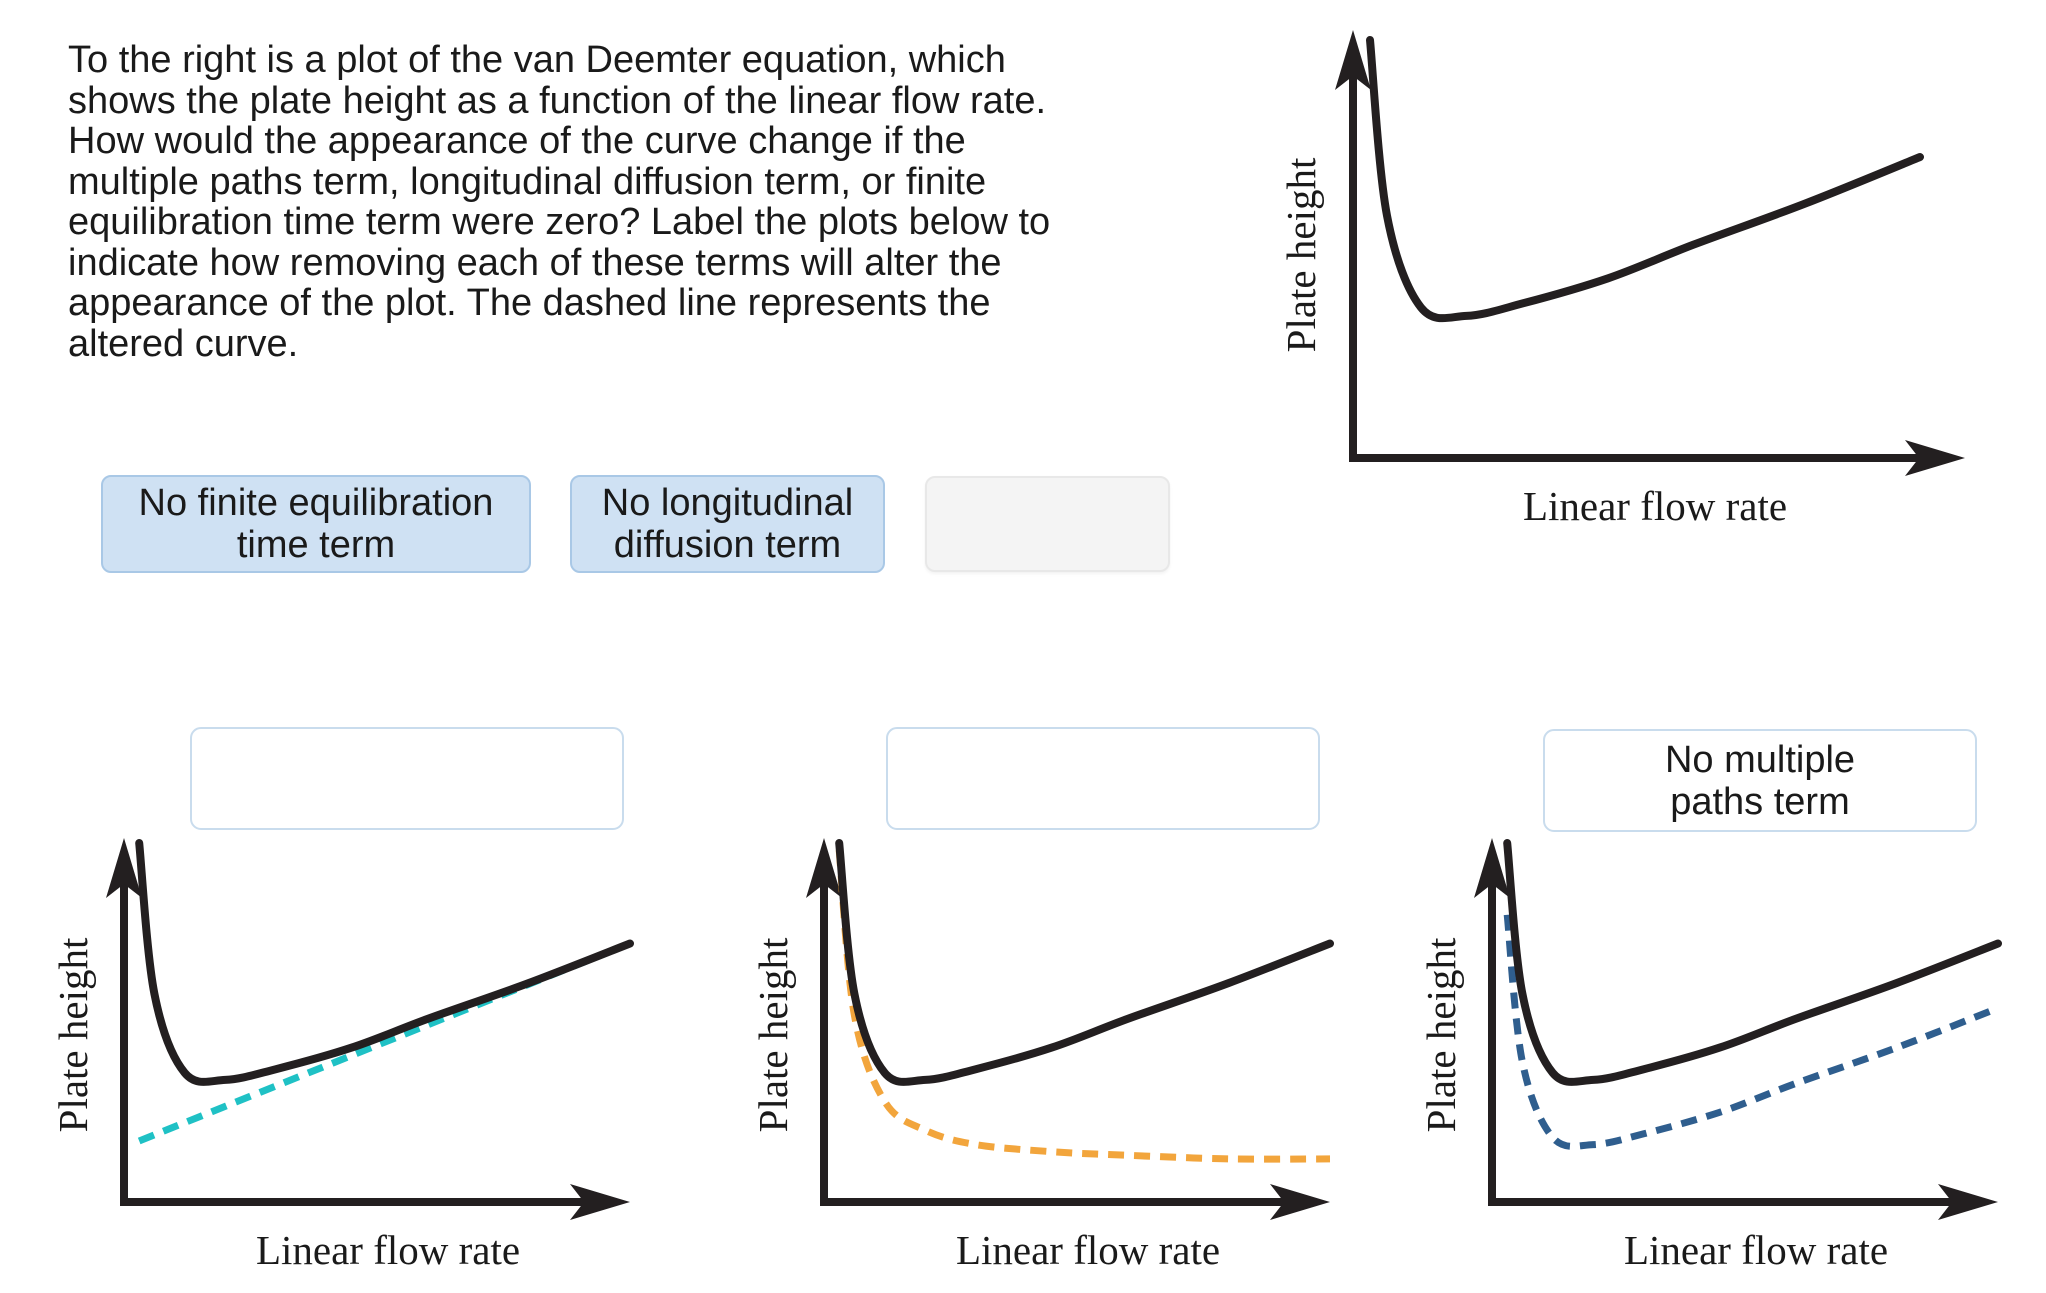 Image resolution: width=2046 pixels, height=1293 pixels. I want to click on reference-plot: Linear flow rate Plate height, so click(1621, 279).